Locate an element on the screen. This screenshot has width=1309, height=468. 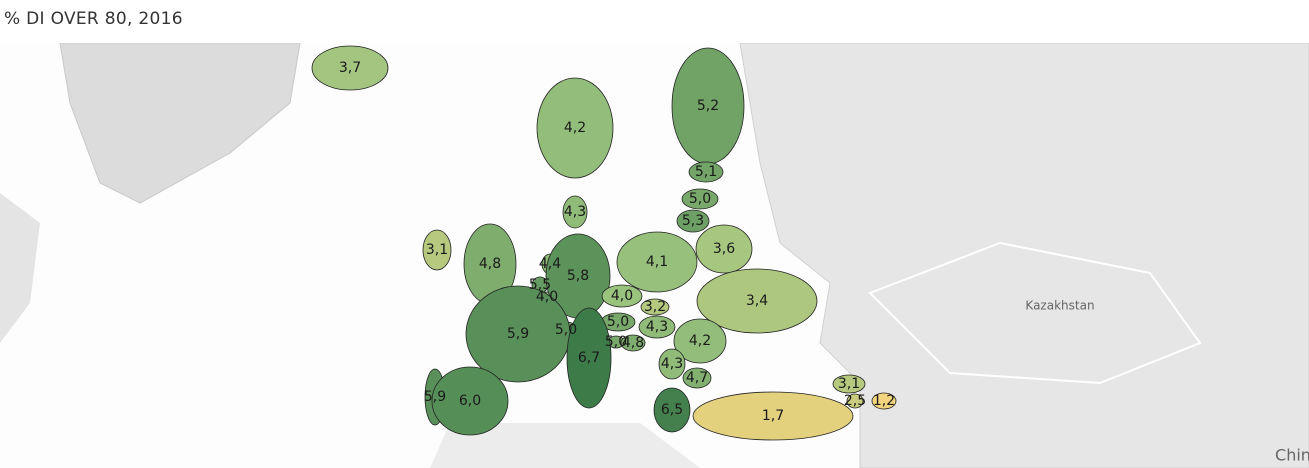
value-label: 1,2 is located at coordinates (884, 401).